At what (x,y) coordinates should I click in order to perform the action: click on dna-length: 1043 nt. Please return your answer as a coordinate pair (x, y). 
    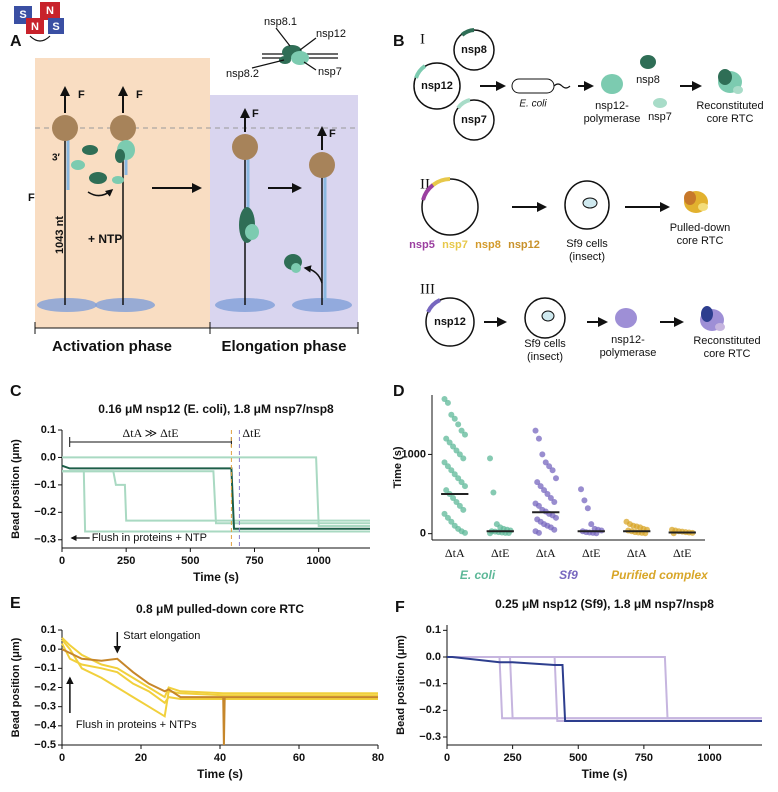
    Looking at the image, I should click on (60, 235).